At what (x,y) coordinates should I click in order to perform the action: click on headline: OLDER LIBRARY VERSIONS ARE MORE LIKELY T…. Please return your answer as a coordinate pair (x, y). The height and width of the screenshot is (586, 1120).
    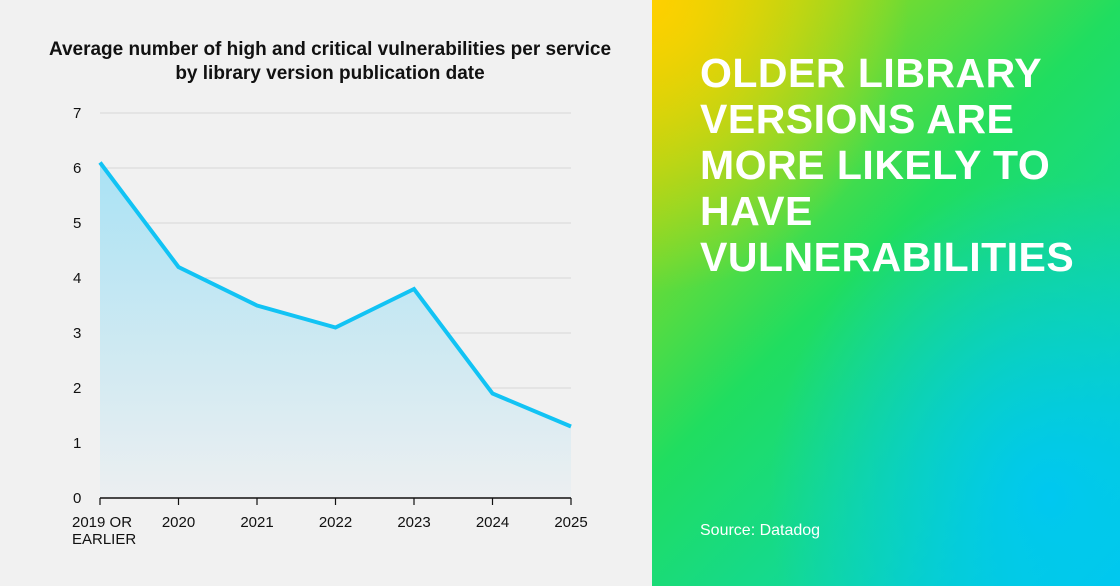
    Looking at the image, I should click on (887, 165).